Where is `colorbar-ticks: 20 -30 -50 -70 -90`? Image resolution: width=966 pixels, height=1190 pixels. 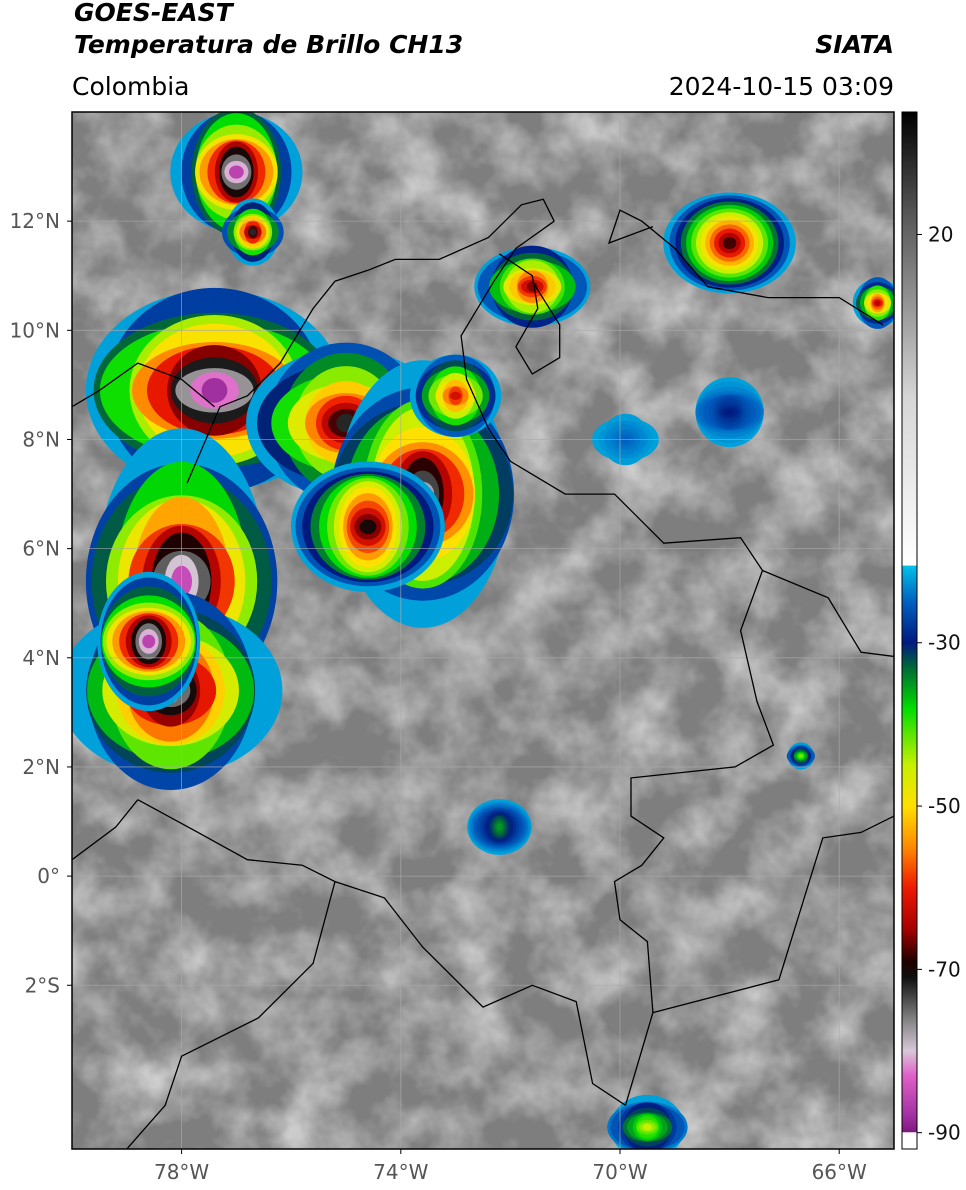 colorbar-ticks: 20 -30 -50 -70 -90 is located at coordinates (939, 683).